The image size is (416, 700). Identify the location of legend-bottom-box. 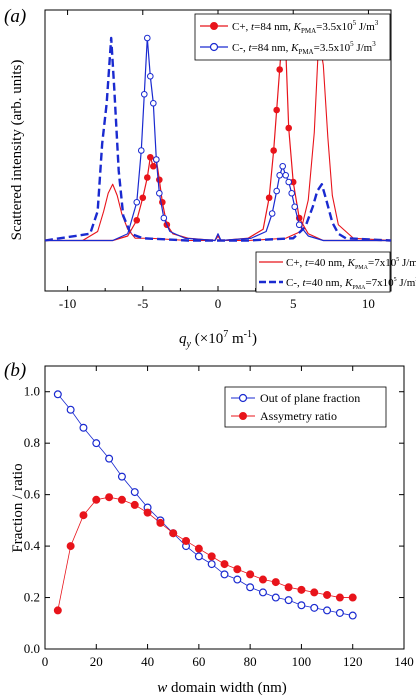
(323, 272).